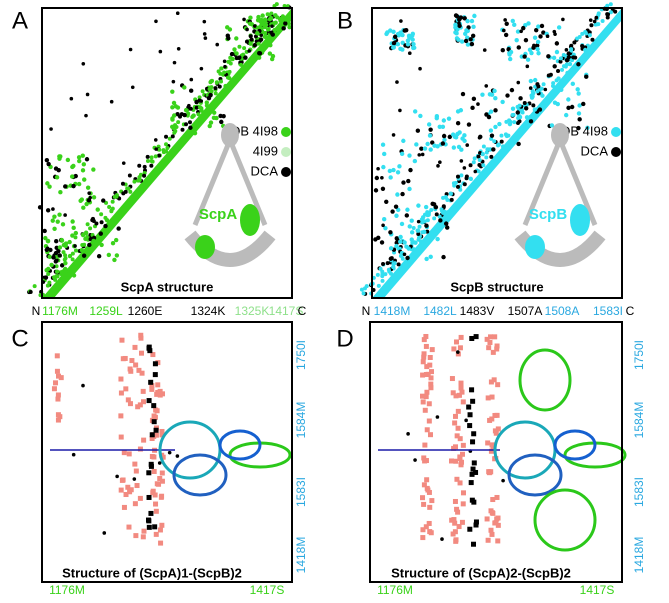  I want to click on protein-structure, so click(240, 445).